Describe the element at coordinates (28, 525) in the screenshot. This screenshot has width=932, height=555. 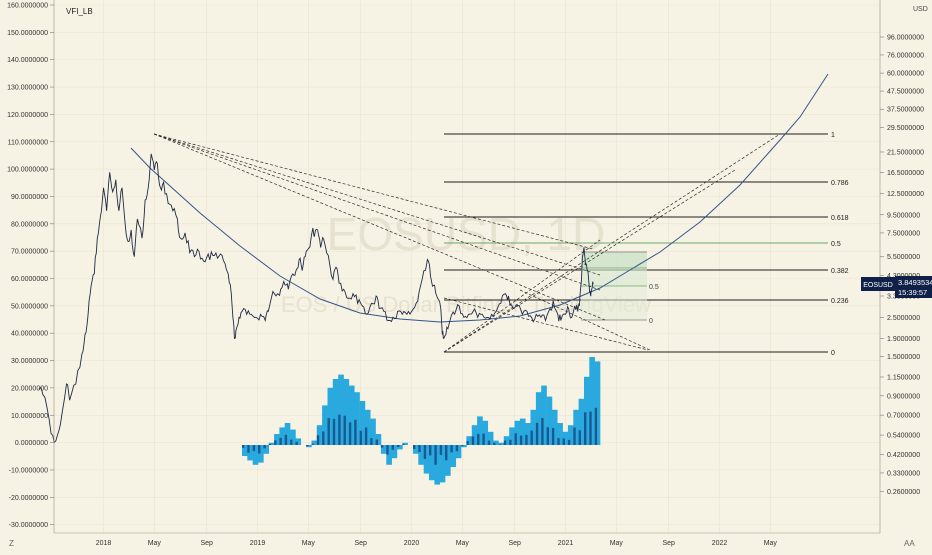
I see `left-axis-tick-label: -30.0000000` at that location.